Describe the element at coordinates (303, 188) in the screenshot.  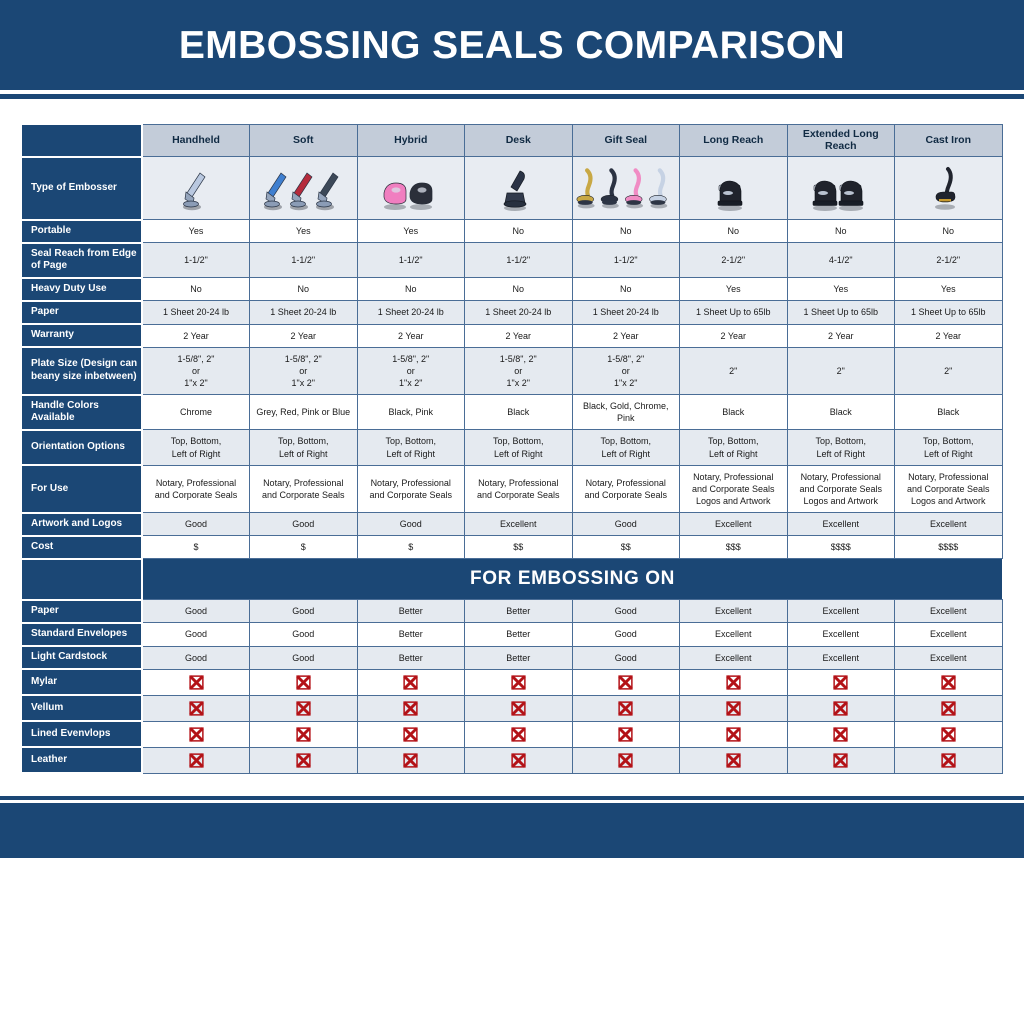
I see `soft-embosser-image` at that location.